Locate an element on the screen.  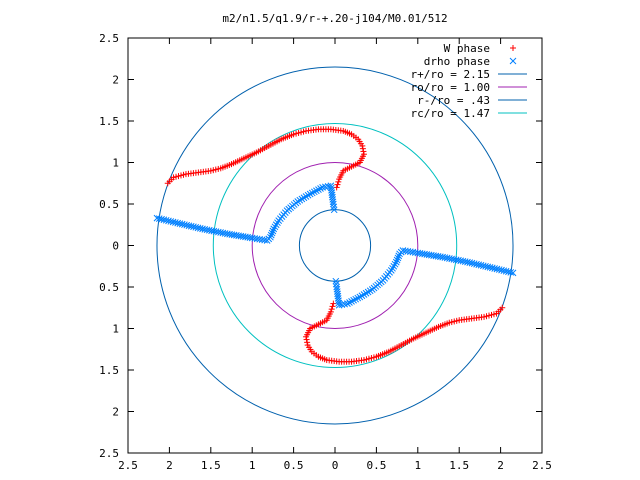
legend-label-4: r-/ro = .43 is located at coordinates (453, 100).